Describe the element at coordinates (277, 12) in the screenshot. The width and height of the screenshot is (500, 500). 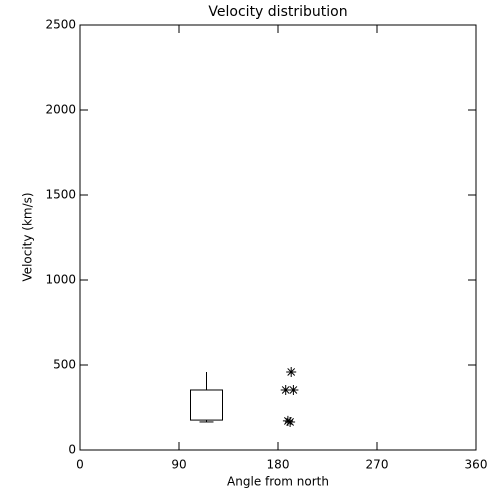
I see `chart-title: Velocity distribution` at that location.